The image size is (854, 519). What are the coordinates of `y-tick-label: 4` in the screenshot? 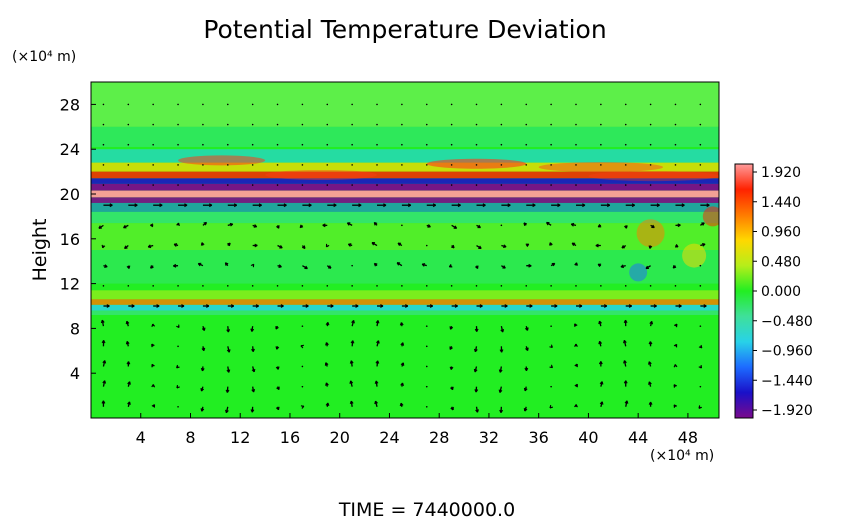 It's located at (75, 373).